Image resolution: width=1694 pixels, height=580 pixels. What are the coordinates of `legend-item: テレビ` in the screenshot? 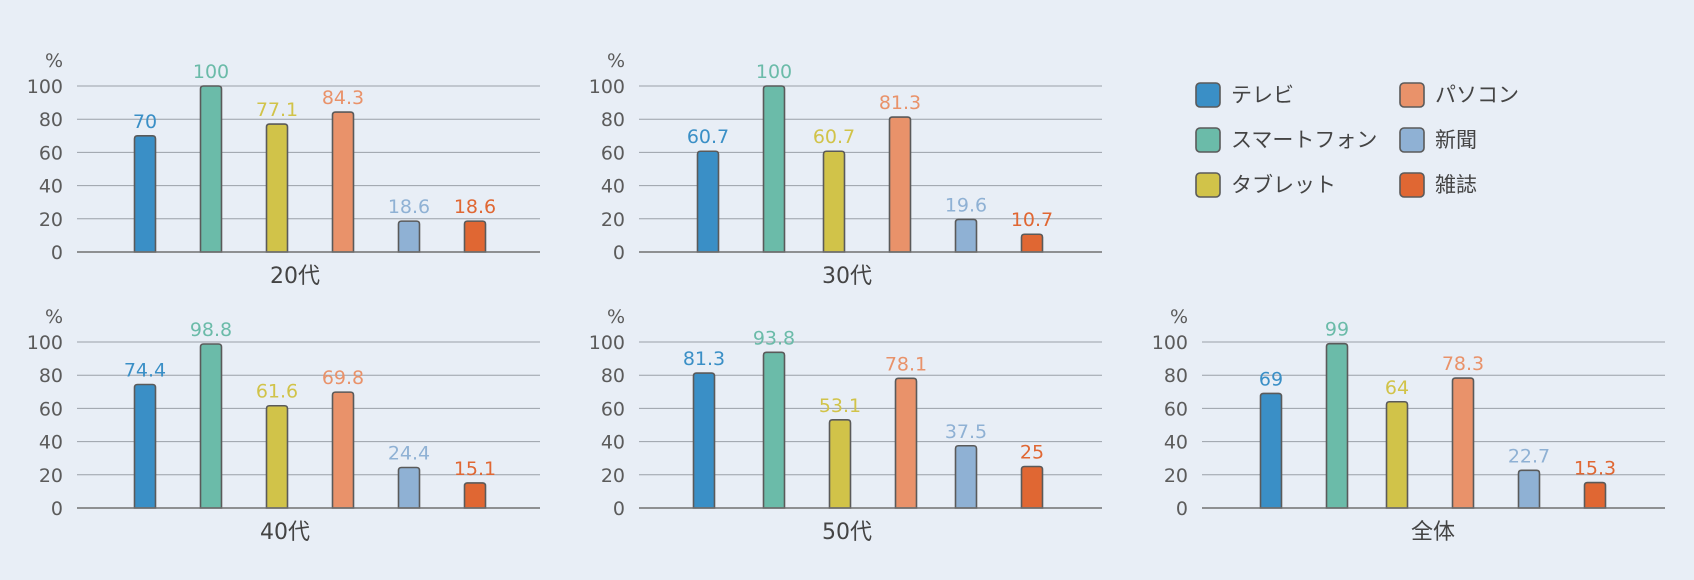 It's located at (1244, 95).